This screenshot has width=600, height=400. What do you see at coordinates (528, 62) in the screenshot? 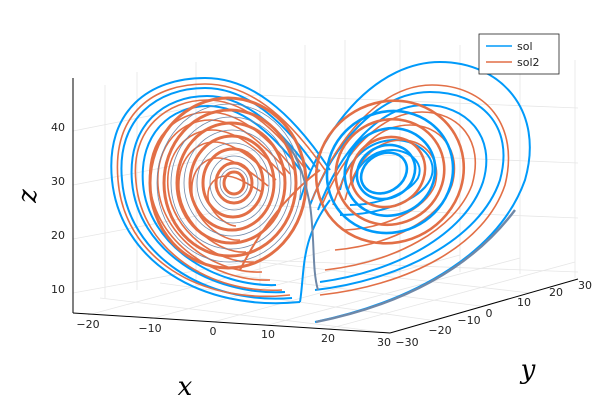
I see `legend-label-sol2: sol2` at bounding box center [528, 62].